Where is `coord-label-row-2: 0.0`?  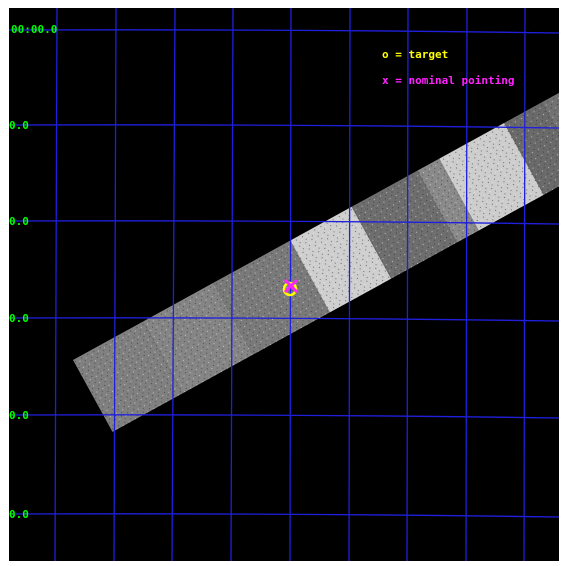
coord-label-row-2: 0.0 is located at coordinates (19, 221).